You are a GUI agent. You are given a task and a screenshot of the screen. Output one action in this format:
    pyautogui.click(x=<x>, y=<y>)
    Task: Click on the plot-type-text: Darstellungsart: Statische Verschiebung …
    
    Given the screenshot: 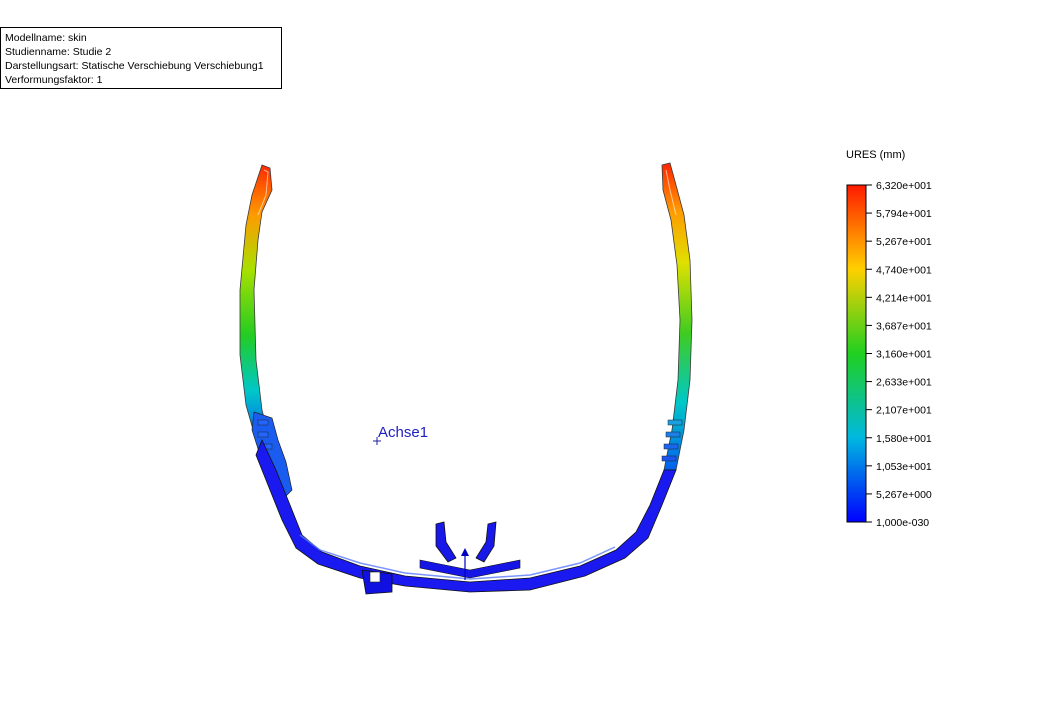 What is the action you would take?
    pyautogui.click(x=134, y=66)
    